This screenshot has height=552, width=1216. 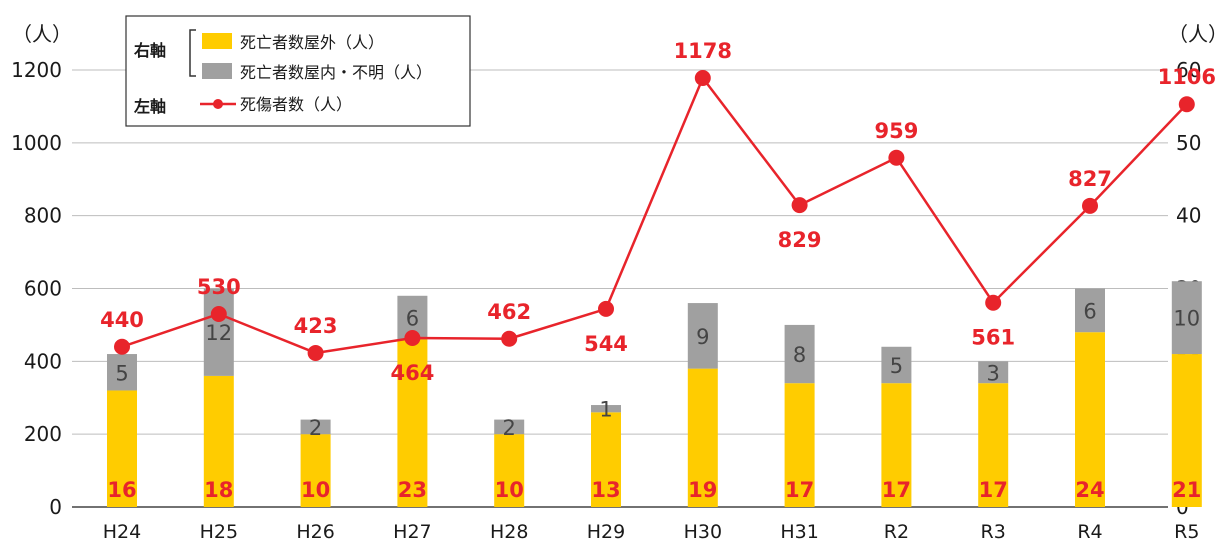 I want to click on legend-outdoor-swatch, so click(x=217, y=41).